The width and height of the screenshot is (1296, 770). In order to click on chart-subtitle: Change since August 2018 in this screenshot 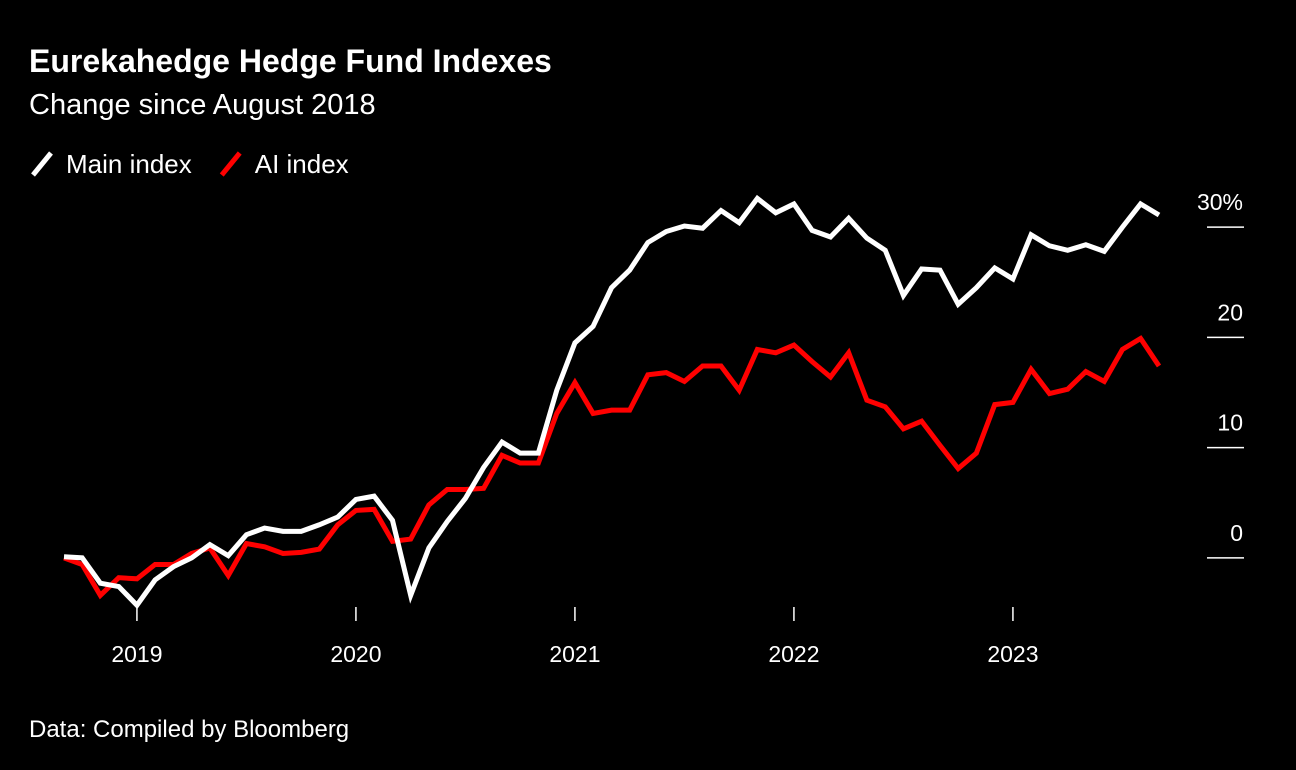, I will do `click(202, 105)`.